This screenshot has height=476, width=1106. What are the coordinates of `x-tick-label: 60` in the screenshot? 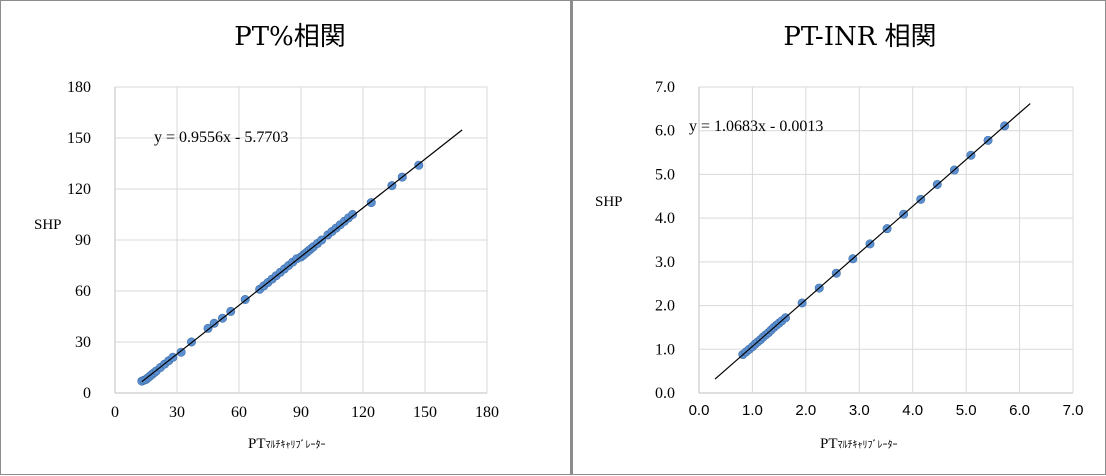 It's located at (239, 412).